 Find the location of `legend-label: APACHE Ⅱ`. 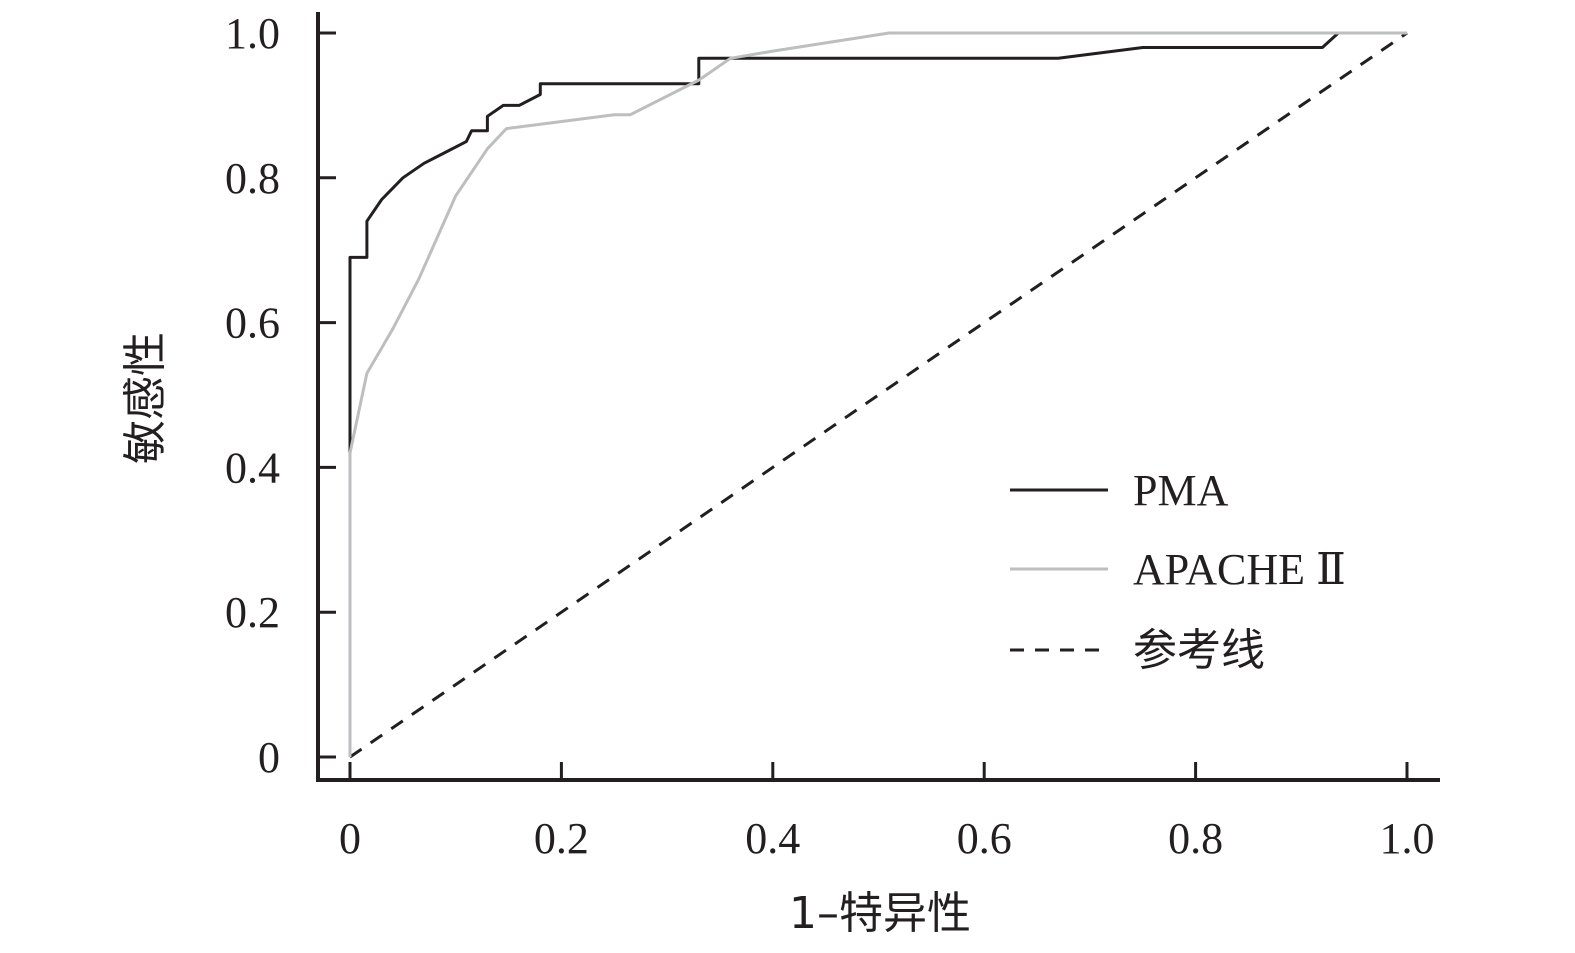

legend-label: APACHE Ⅱ is located at coordinates (1239, 569).